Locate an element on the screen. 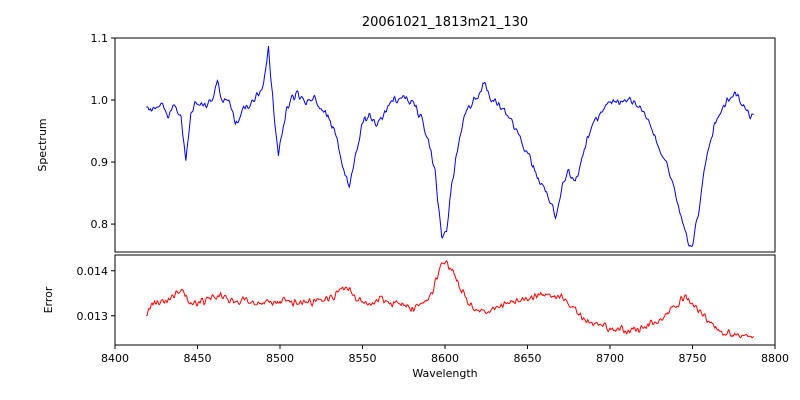 This screenshot has width=800, height=400. spectrum-y-tick-label: 1.0 is located at coordinates (100, 100).